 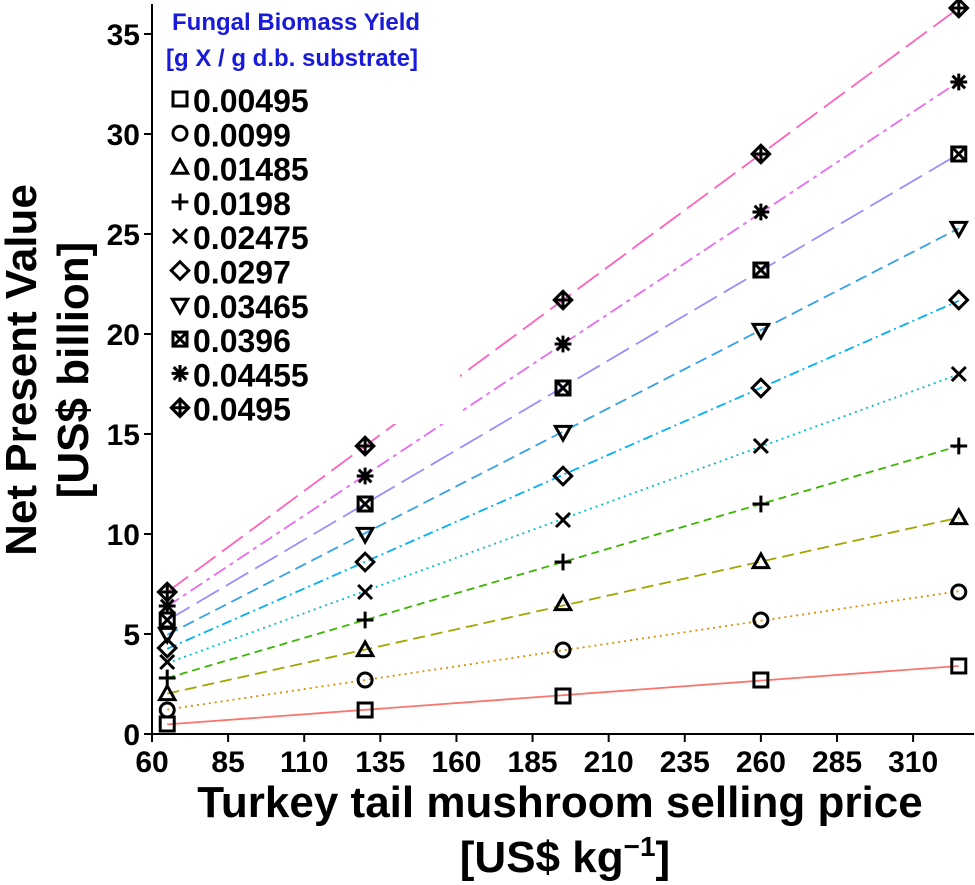 What do you see at coordinates (239, 170) in the screenshot?
I see `legend-item: 0.01485` at bounding box center [239, 170].